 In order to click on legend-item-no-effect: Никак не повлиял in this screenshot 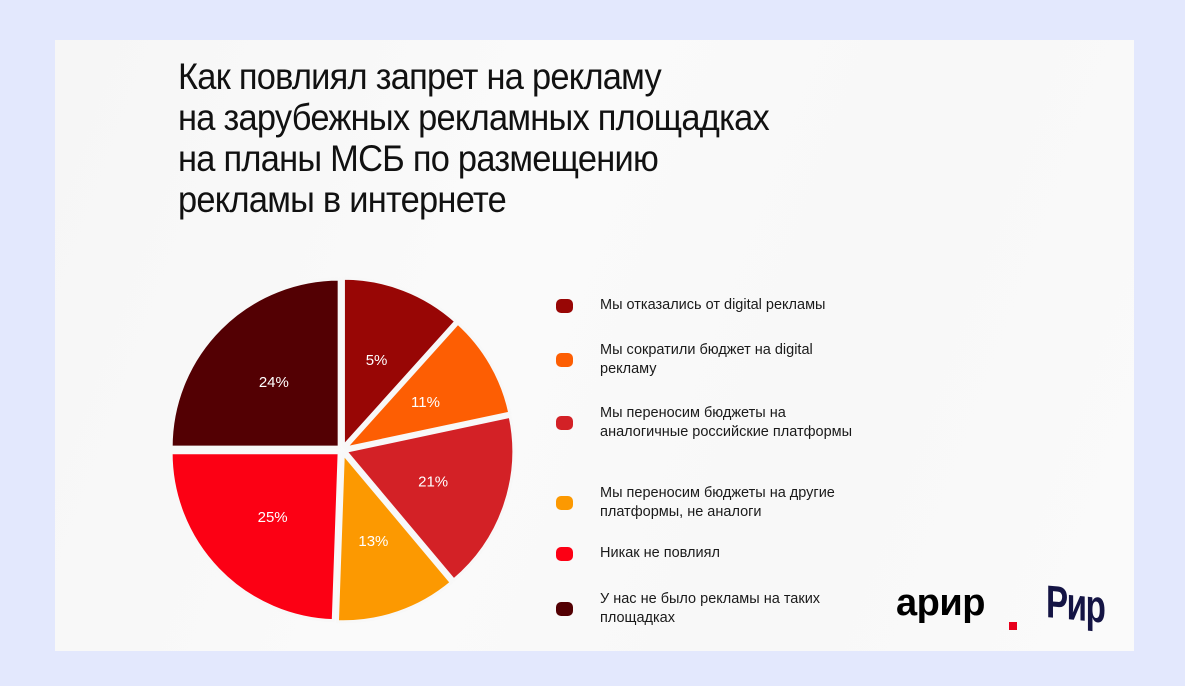, I will do `click(713, 553)`.